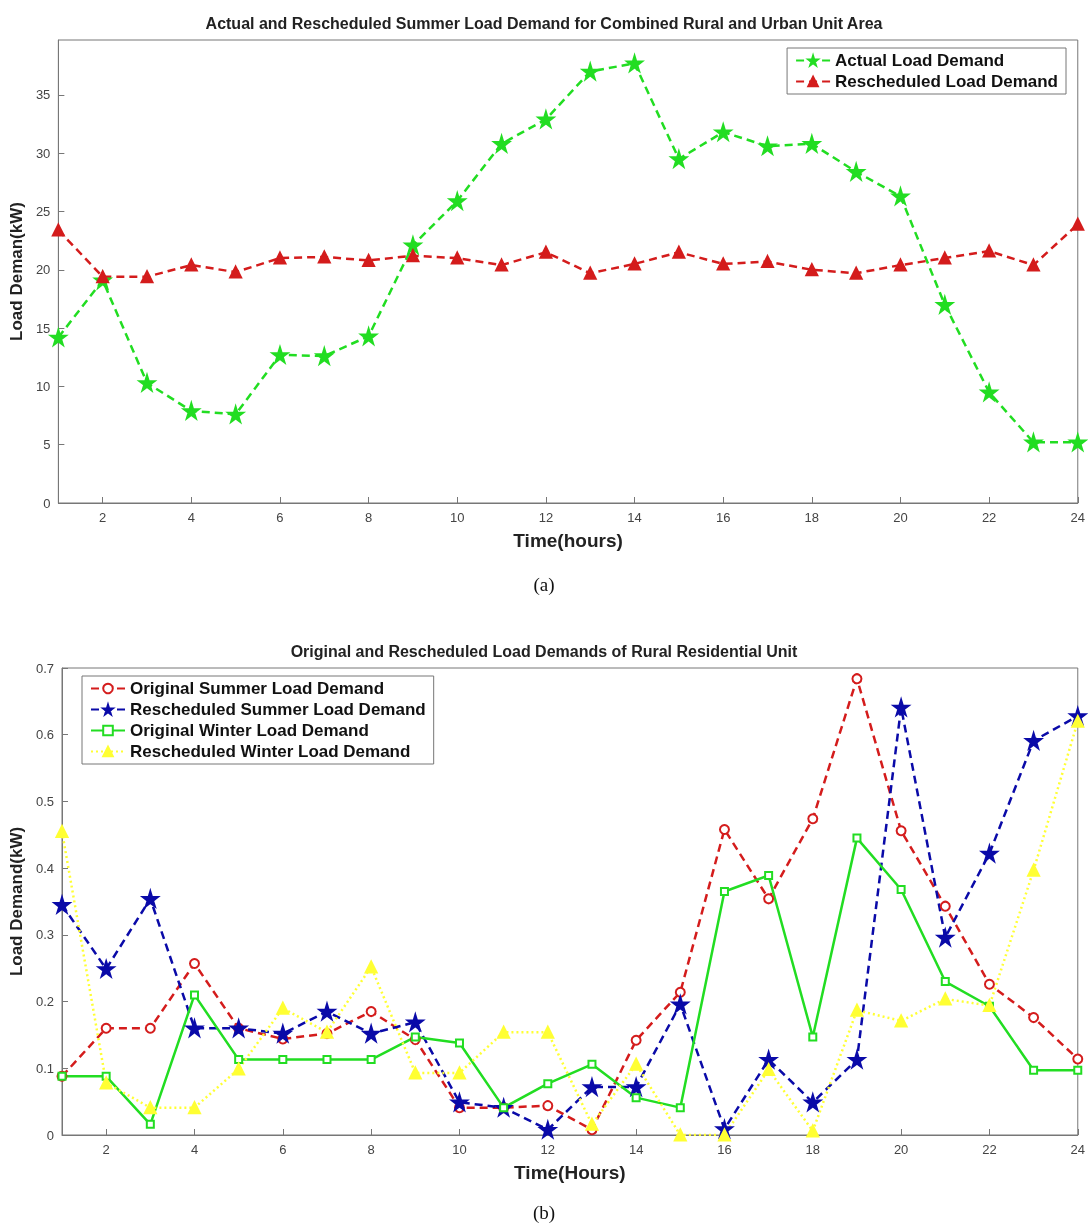 The width and height of the screenshot is (1088, 1228). What do you see at coordinates (544, 23) in the screenshot?
I see `chart-title: Actual and Rescheduled Summer Load Demand for Combined Rural and Urban Unit Area` at bounding box center [544, 23].